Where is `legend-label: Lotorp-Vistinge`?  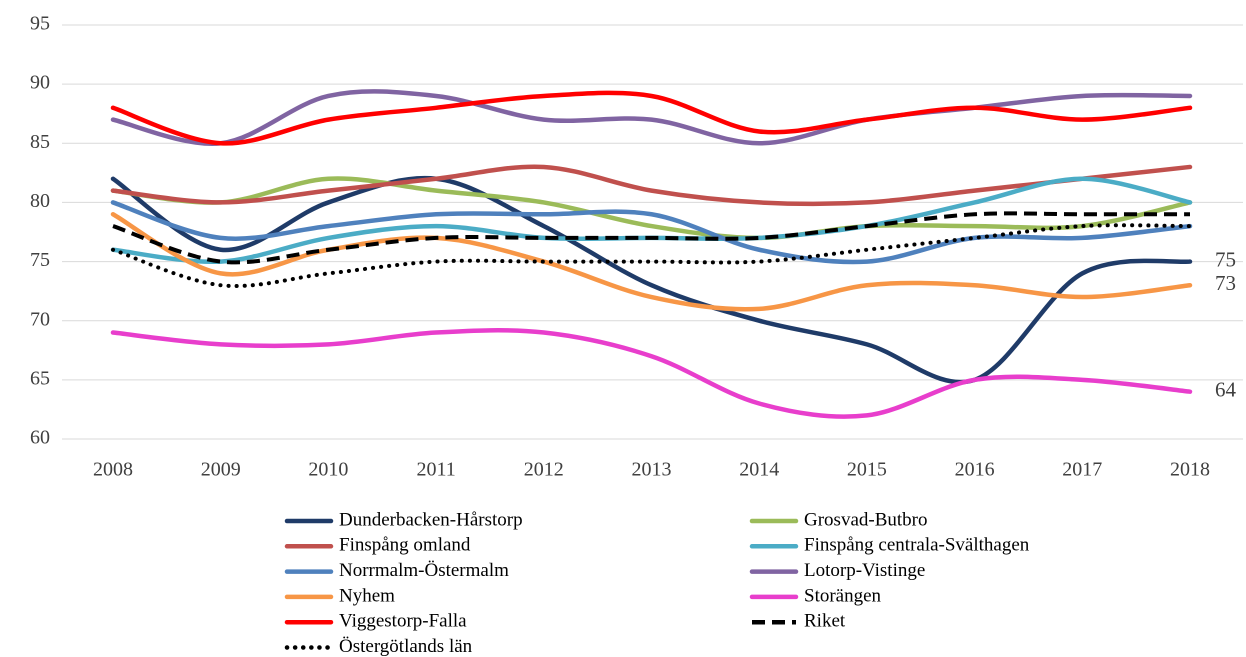
legend-label: Lotorp-Vistinge is located at coordinates (864, 570).